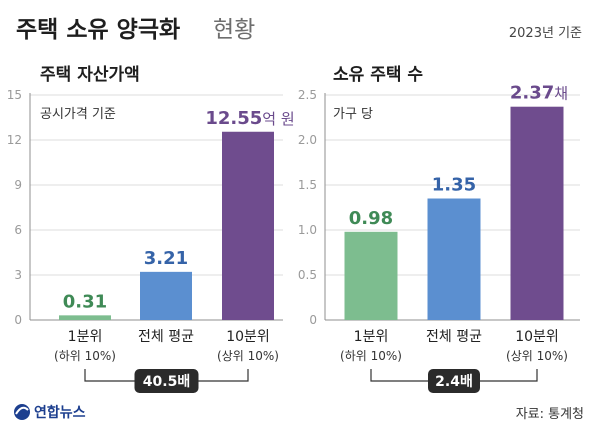  Describe the element at coordinates (454, 185) in the screenshot. I see `data-label: 1.35` at that location.